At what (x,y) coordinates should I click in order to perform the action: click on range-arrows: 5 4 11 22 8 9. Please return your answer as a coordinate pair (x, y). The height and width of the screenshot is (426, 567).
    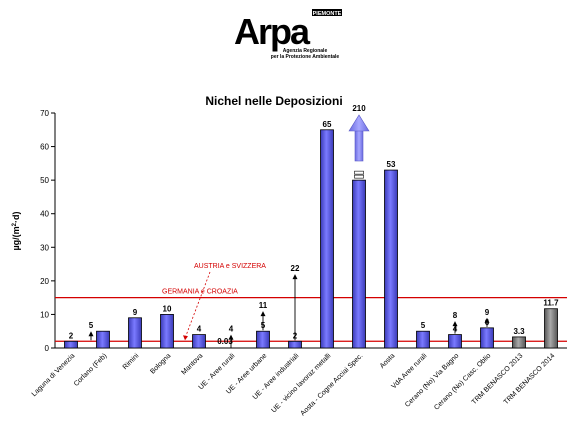
    Looking at the image, I should click on (289, 306).